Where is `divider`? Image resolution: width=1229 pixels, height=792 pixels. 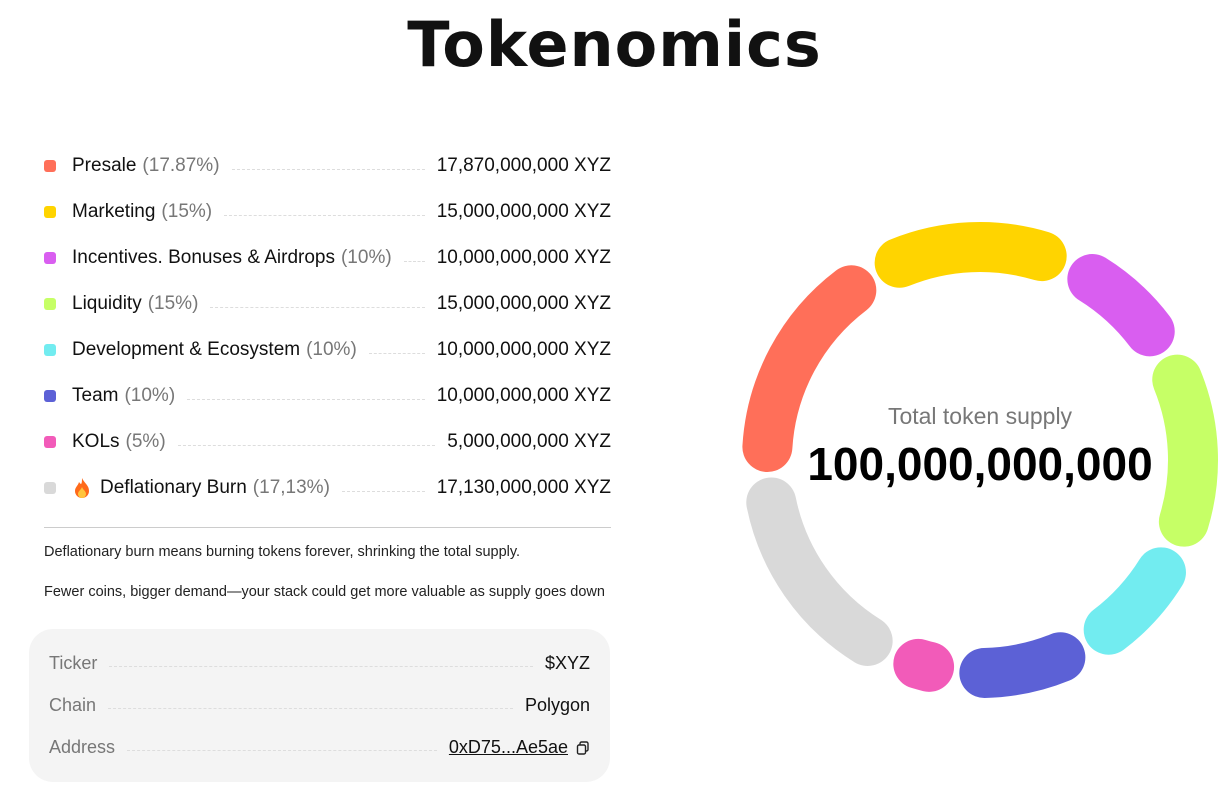 divider is located at coordinates (327, 527).